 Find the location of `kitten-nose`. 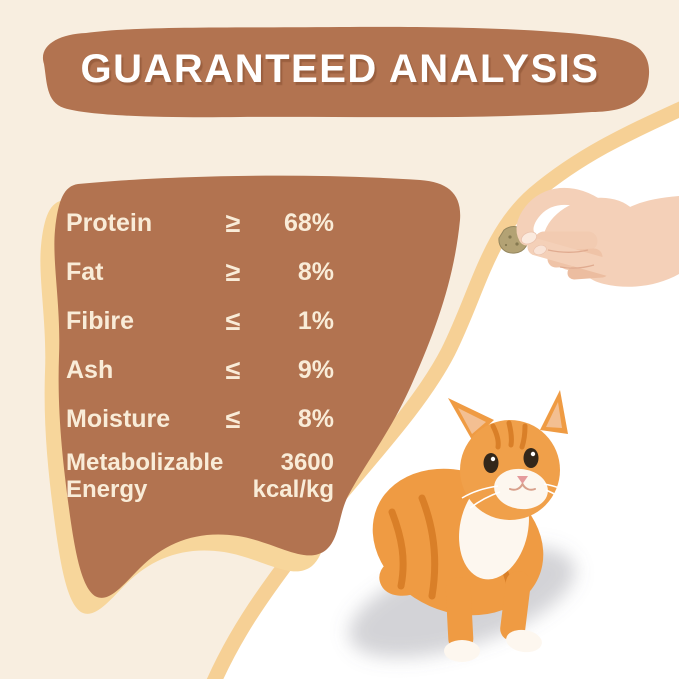

kitten-nose is located at coordinates (522, 480).